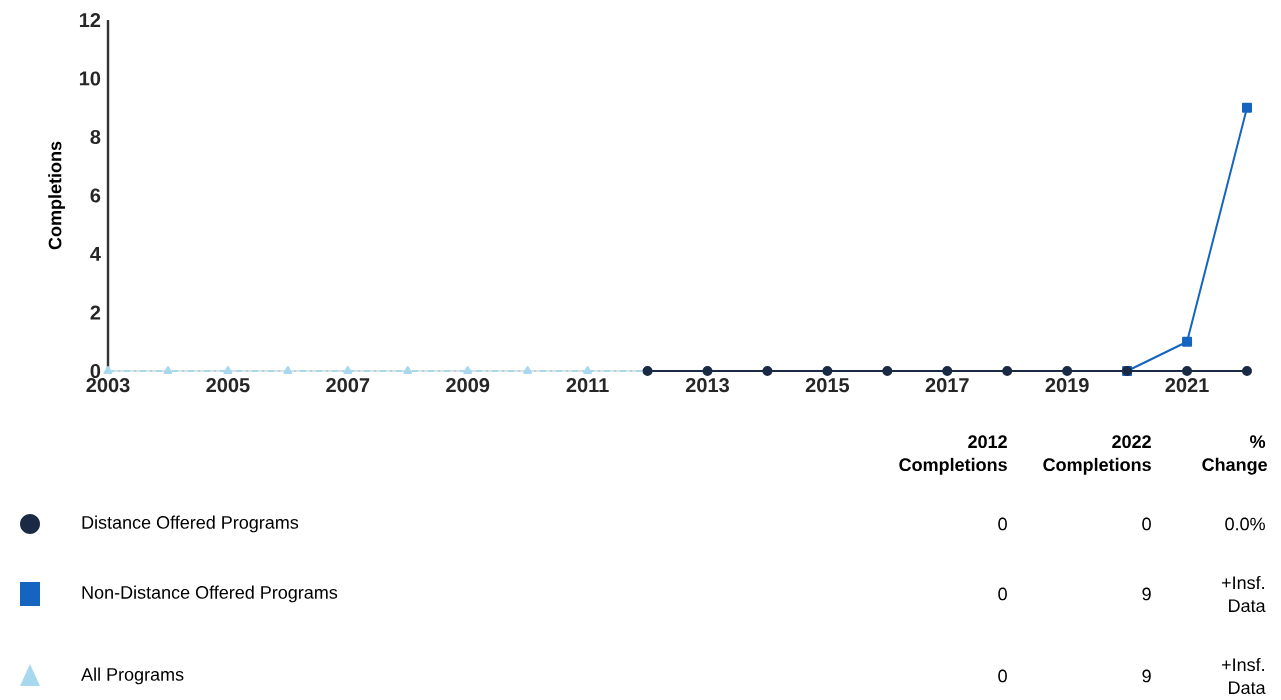  Describe the element at coordinates (1235, 455) in the screenshot. I see `text: % Change` at that location.